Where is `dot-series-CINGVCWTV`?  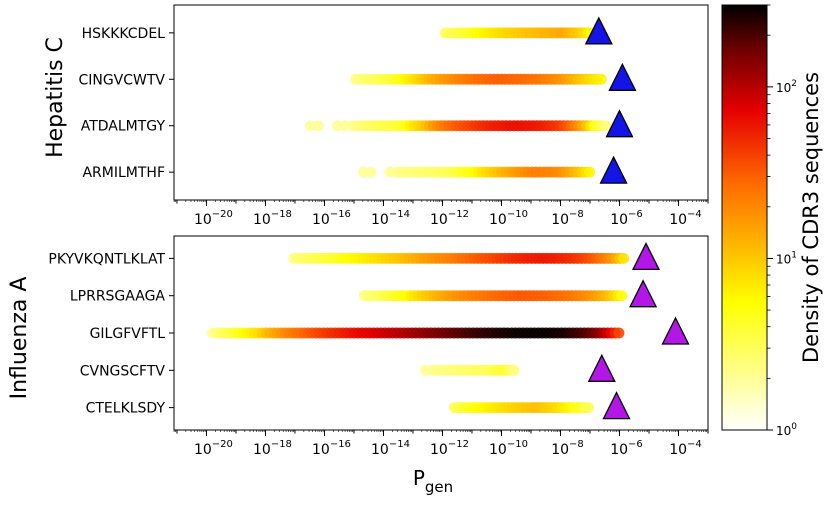
dot-series-CINGVCWTV is located at coordinates (478, 79).